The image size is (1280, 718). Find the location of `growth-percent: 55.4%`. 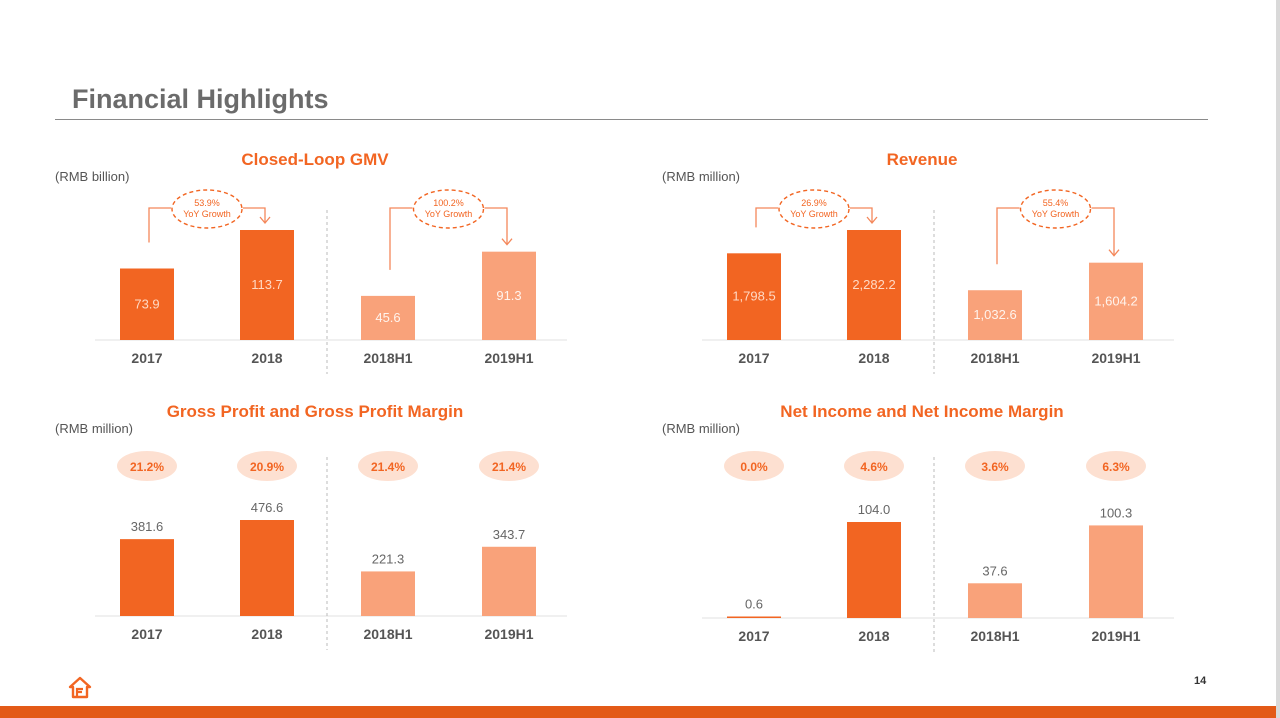

growth-percent: 55.4% is located at coordinates (1056, 203).